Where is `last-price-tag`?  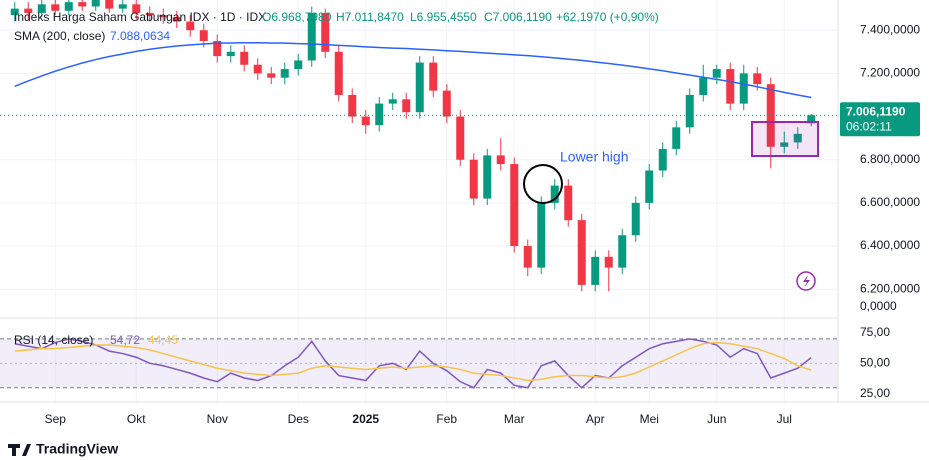
last-price-tag is located at coordinates (880, 119).